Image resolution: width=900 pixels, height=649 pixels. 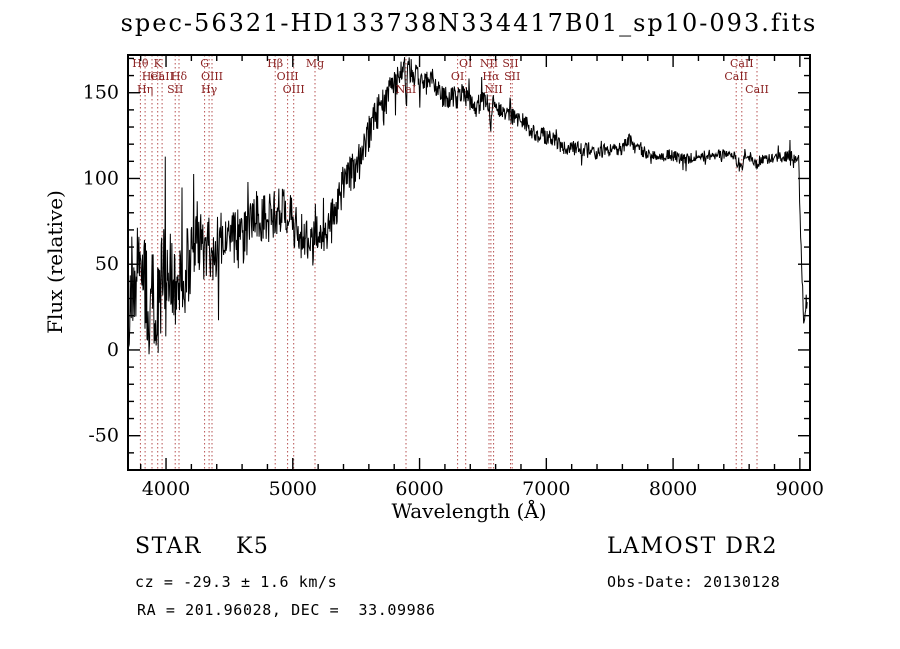 I want to click on y-tick-label: 50, so click(x=107, y=264).